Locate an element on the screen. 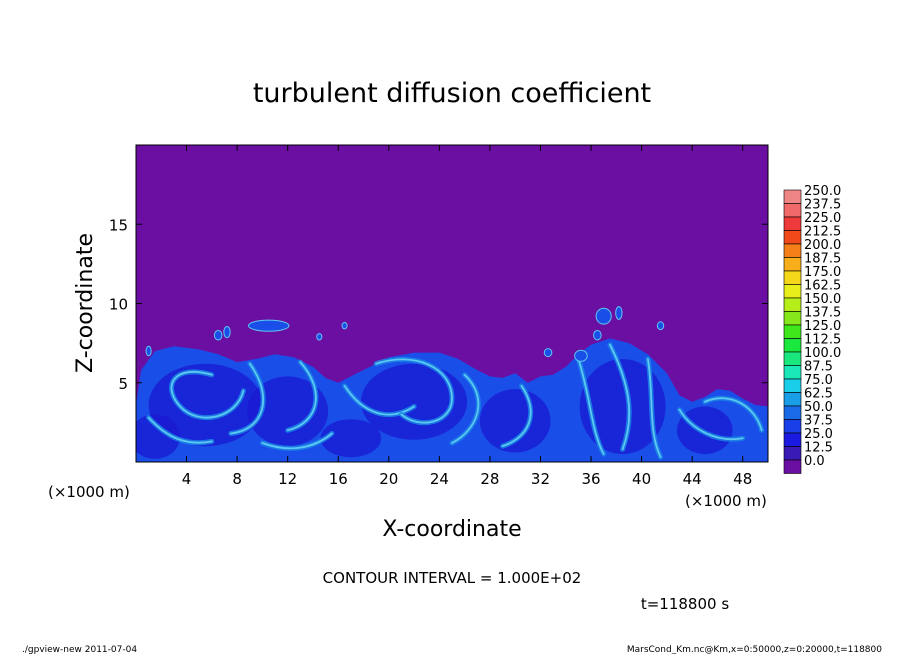  colorbar-label: 162.5 is located at coordinates (822, 286).